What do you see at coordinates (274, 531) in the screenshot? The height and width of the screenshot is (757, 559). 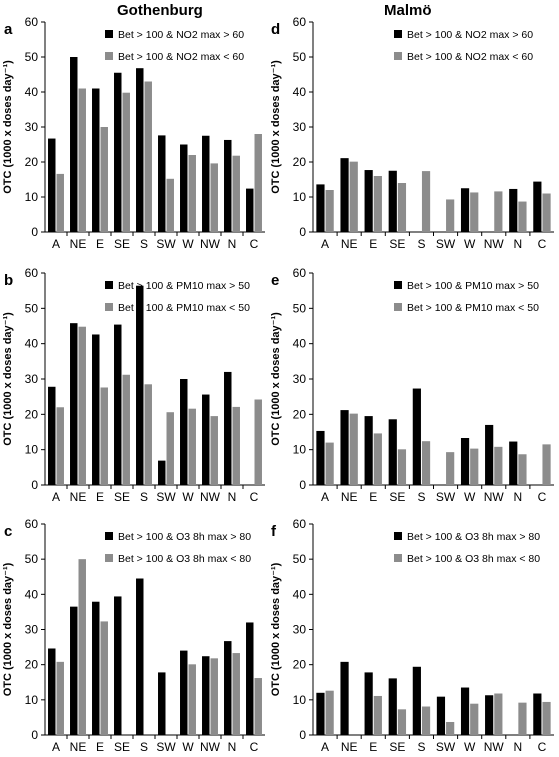 I see `panel-letter-f: f` at bounding box center [274, 531].